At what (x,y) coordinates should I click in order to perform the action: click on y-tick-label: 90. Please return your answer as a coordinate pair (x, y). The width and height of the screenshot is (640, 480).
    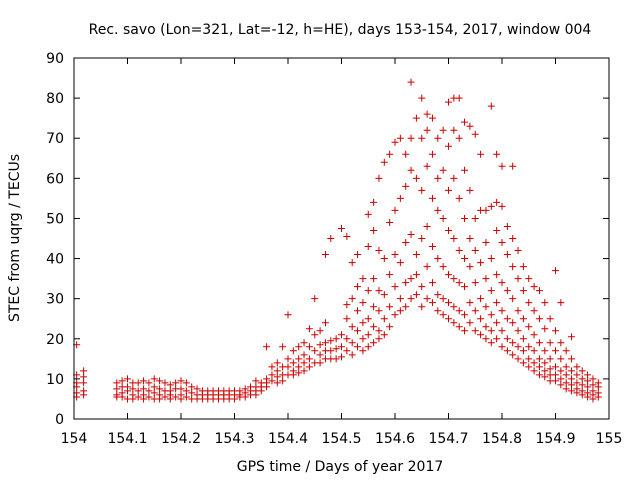
    Looking at the image, I should click on (55, 59).